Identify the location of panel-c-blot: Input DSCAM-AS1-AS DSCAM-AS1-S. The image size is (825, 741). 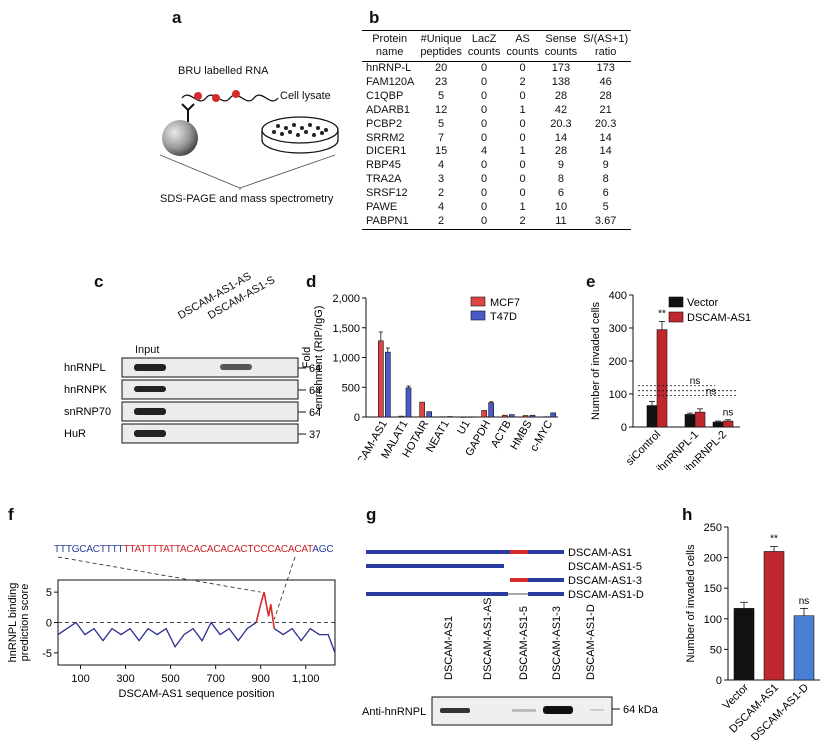
(190, 360).